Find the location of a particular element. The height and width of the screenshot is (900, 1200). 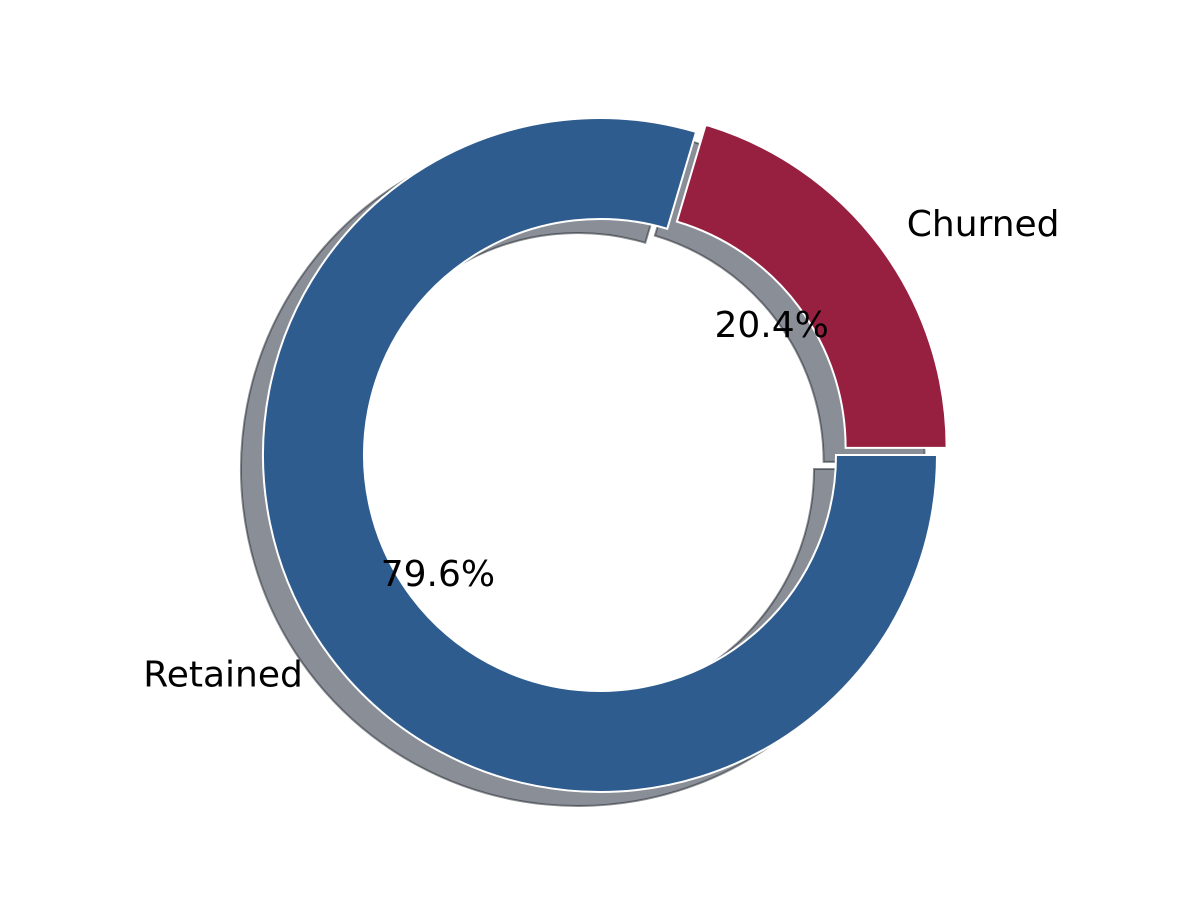

slice-churned is located at coordinates (811, 286).